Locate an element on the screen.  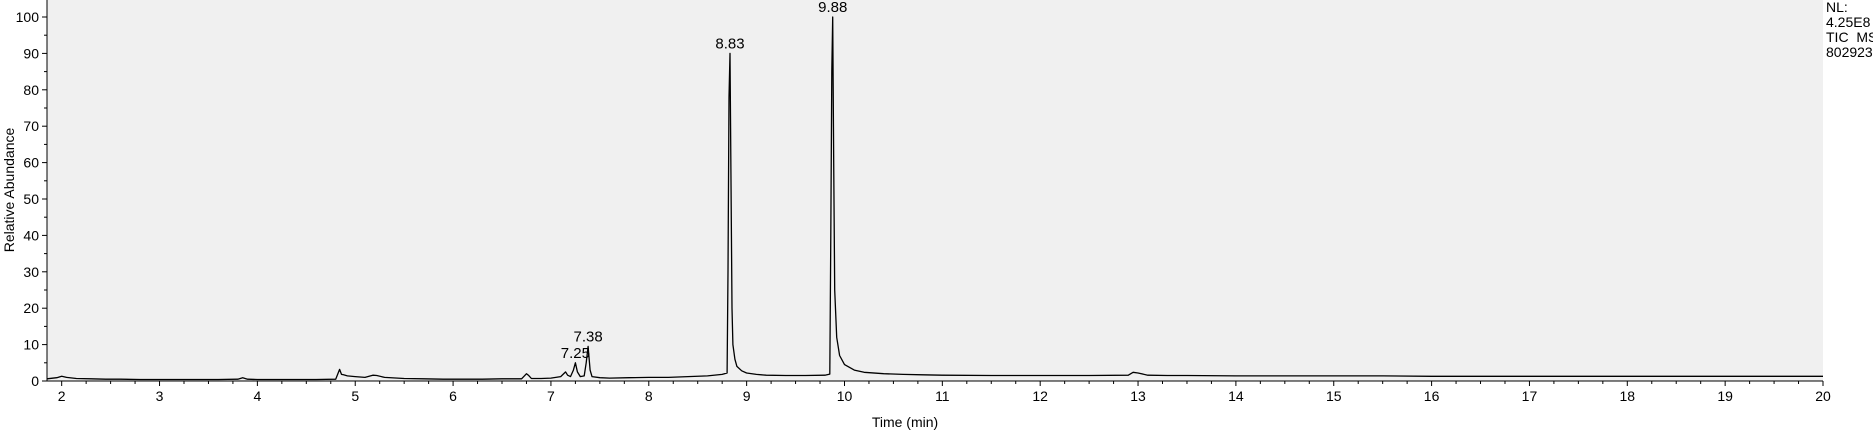
x-tick-label: 2 is located at coordinates (62, 396).